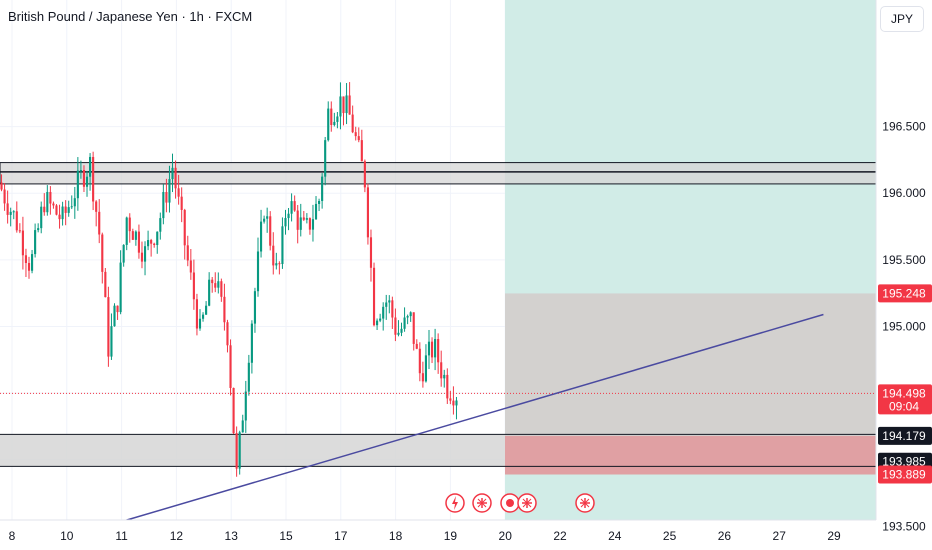  What do you see at coordinates (510, 503) in the screenshot?
I see `record-event-icon` at bounding box center [510, 503].